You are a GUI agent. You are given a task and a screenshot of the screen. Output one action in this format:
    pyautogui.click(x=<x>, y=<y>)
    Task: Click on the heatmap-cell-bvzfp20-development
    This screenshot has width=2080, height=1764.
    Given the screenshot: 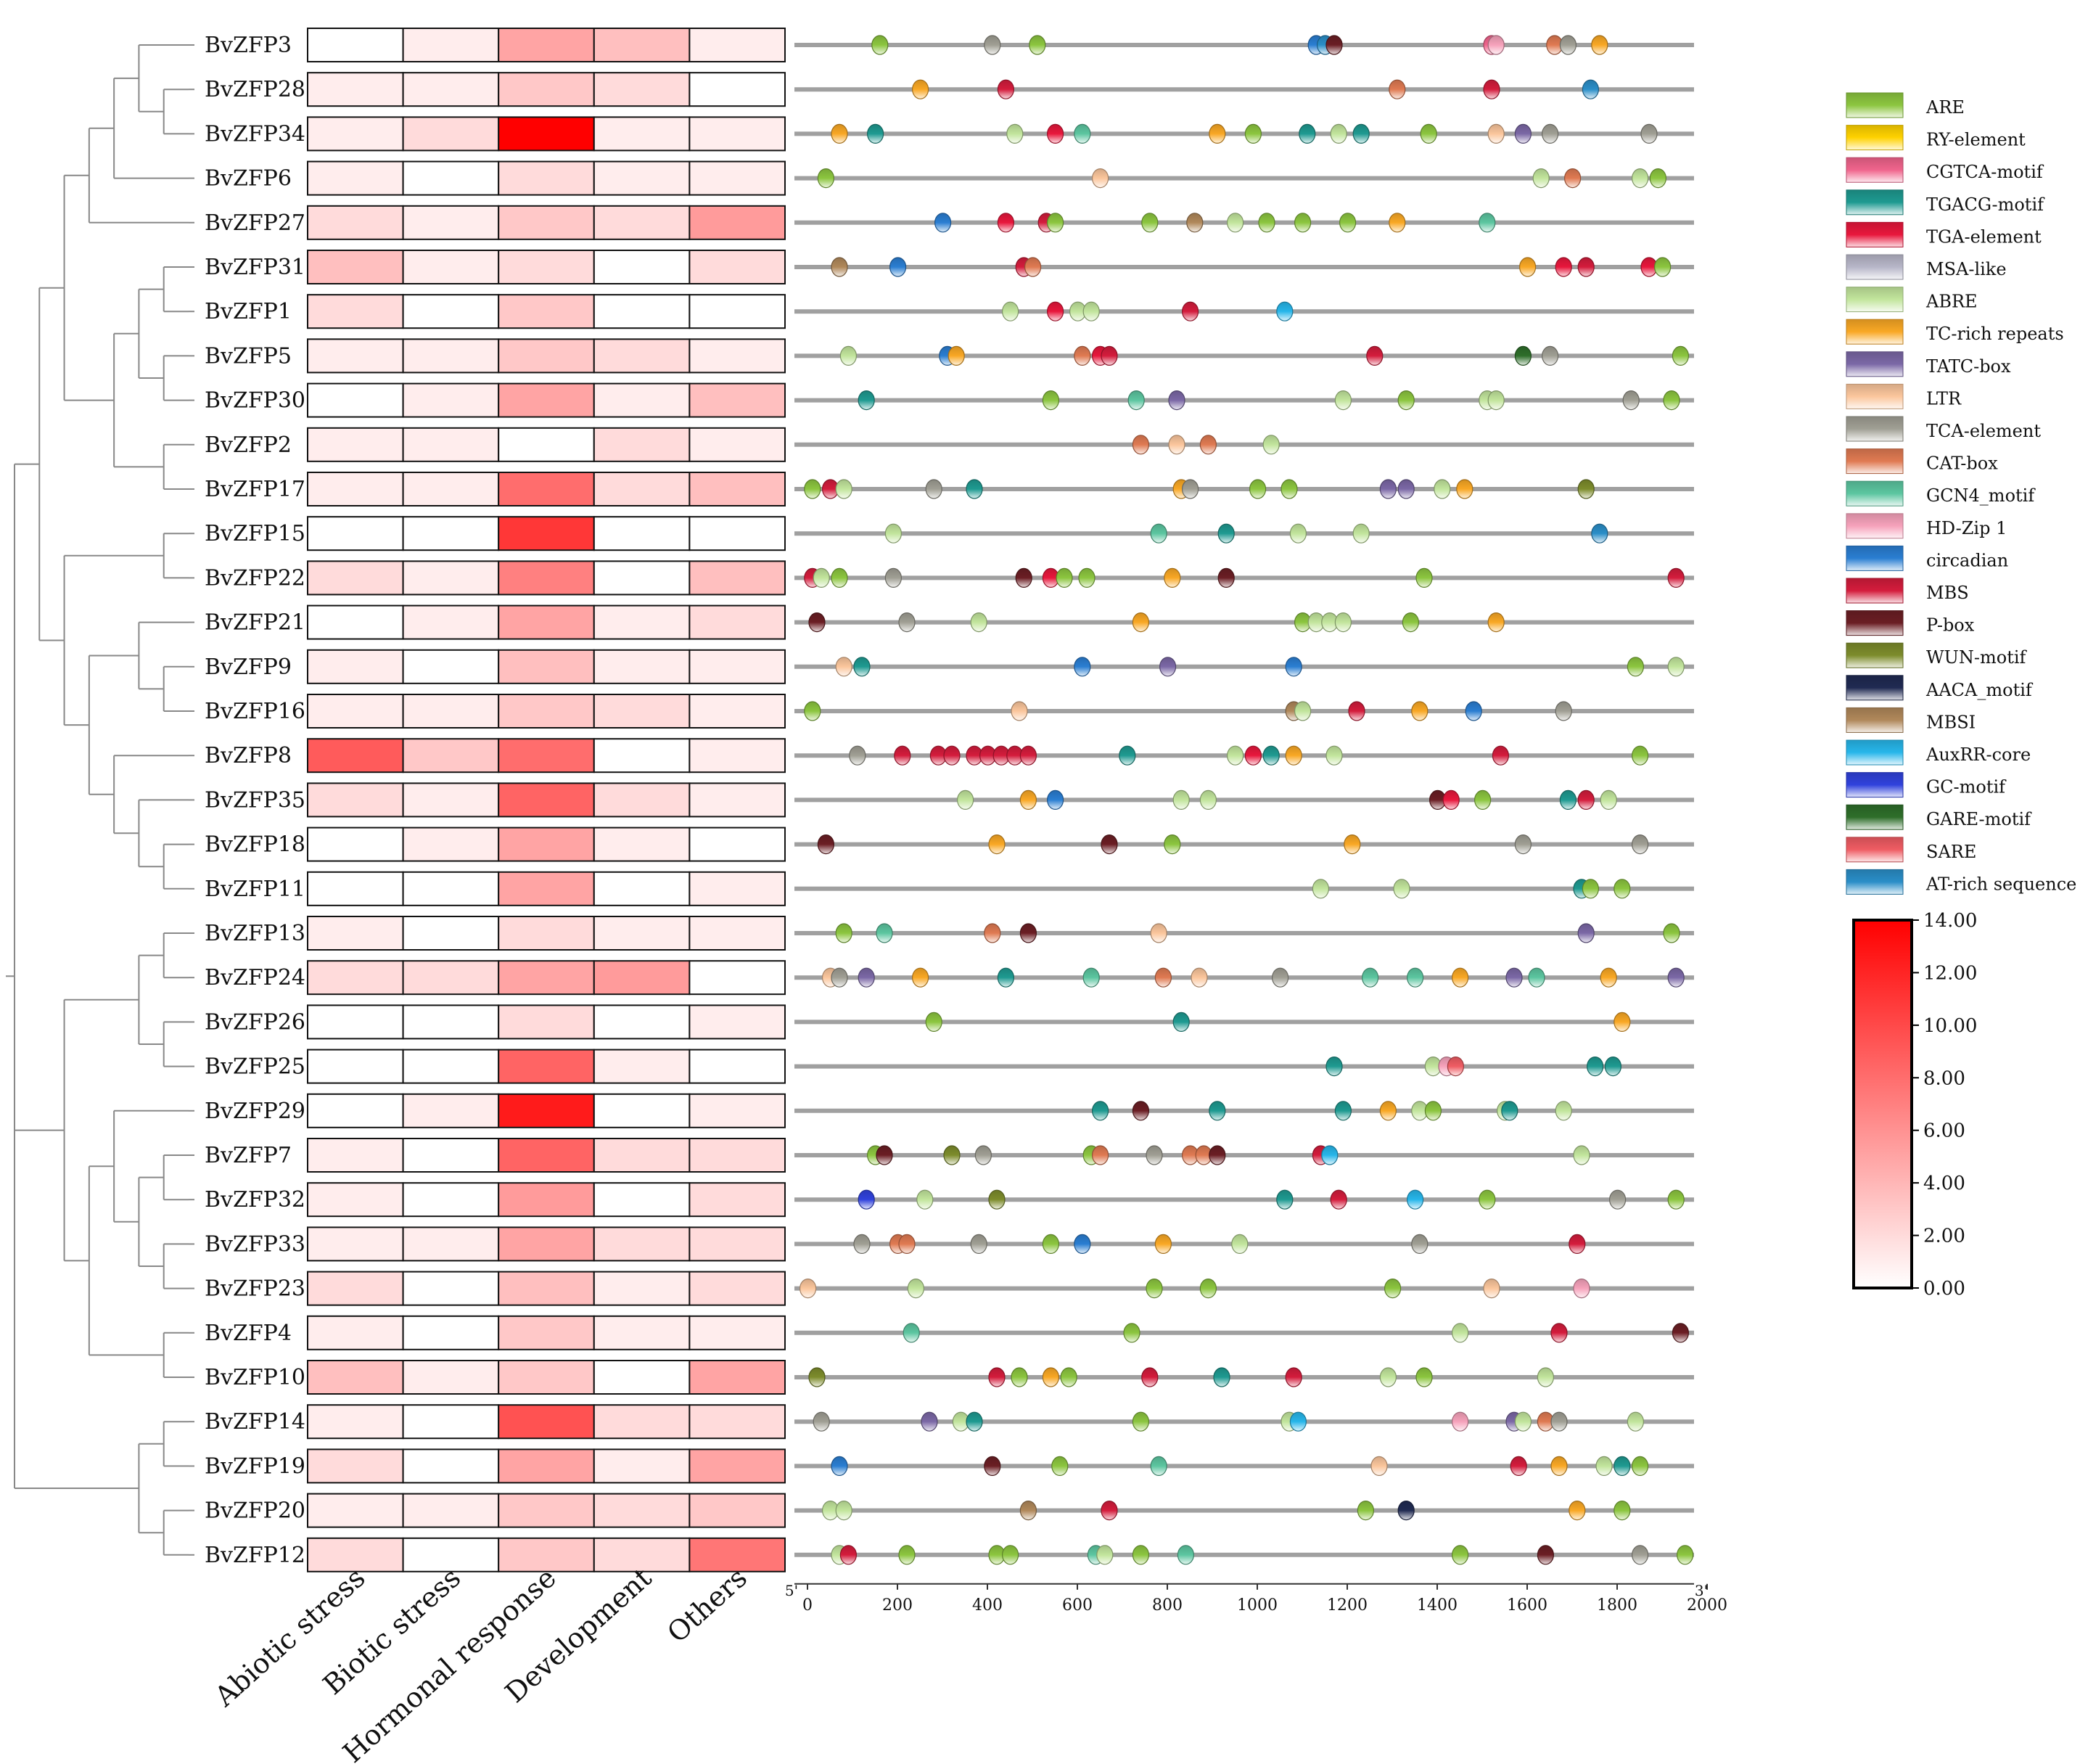 What is the action you would take?
    pyautogui.click(x=642, y=1510)
    